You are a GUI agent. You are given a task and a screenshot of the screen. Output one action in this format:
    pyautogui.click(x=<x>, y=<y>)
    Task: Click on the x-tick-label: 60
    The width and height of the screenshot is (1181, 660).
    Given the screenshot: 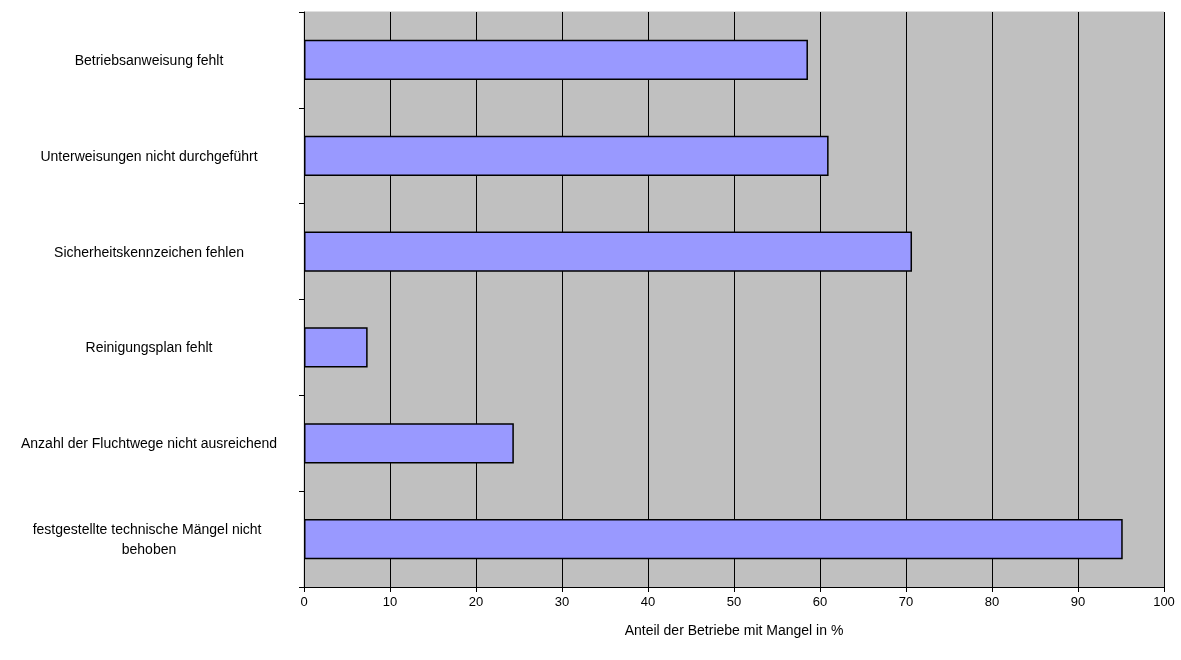 What is the action you would take?
    pyautogui.click(x=820, y=601)
    